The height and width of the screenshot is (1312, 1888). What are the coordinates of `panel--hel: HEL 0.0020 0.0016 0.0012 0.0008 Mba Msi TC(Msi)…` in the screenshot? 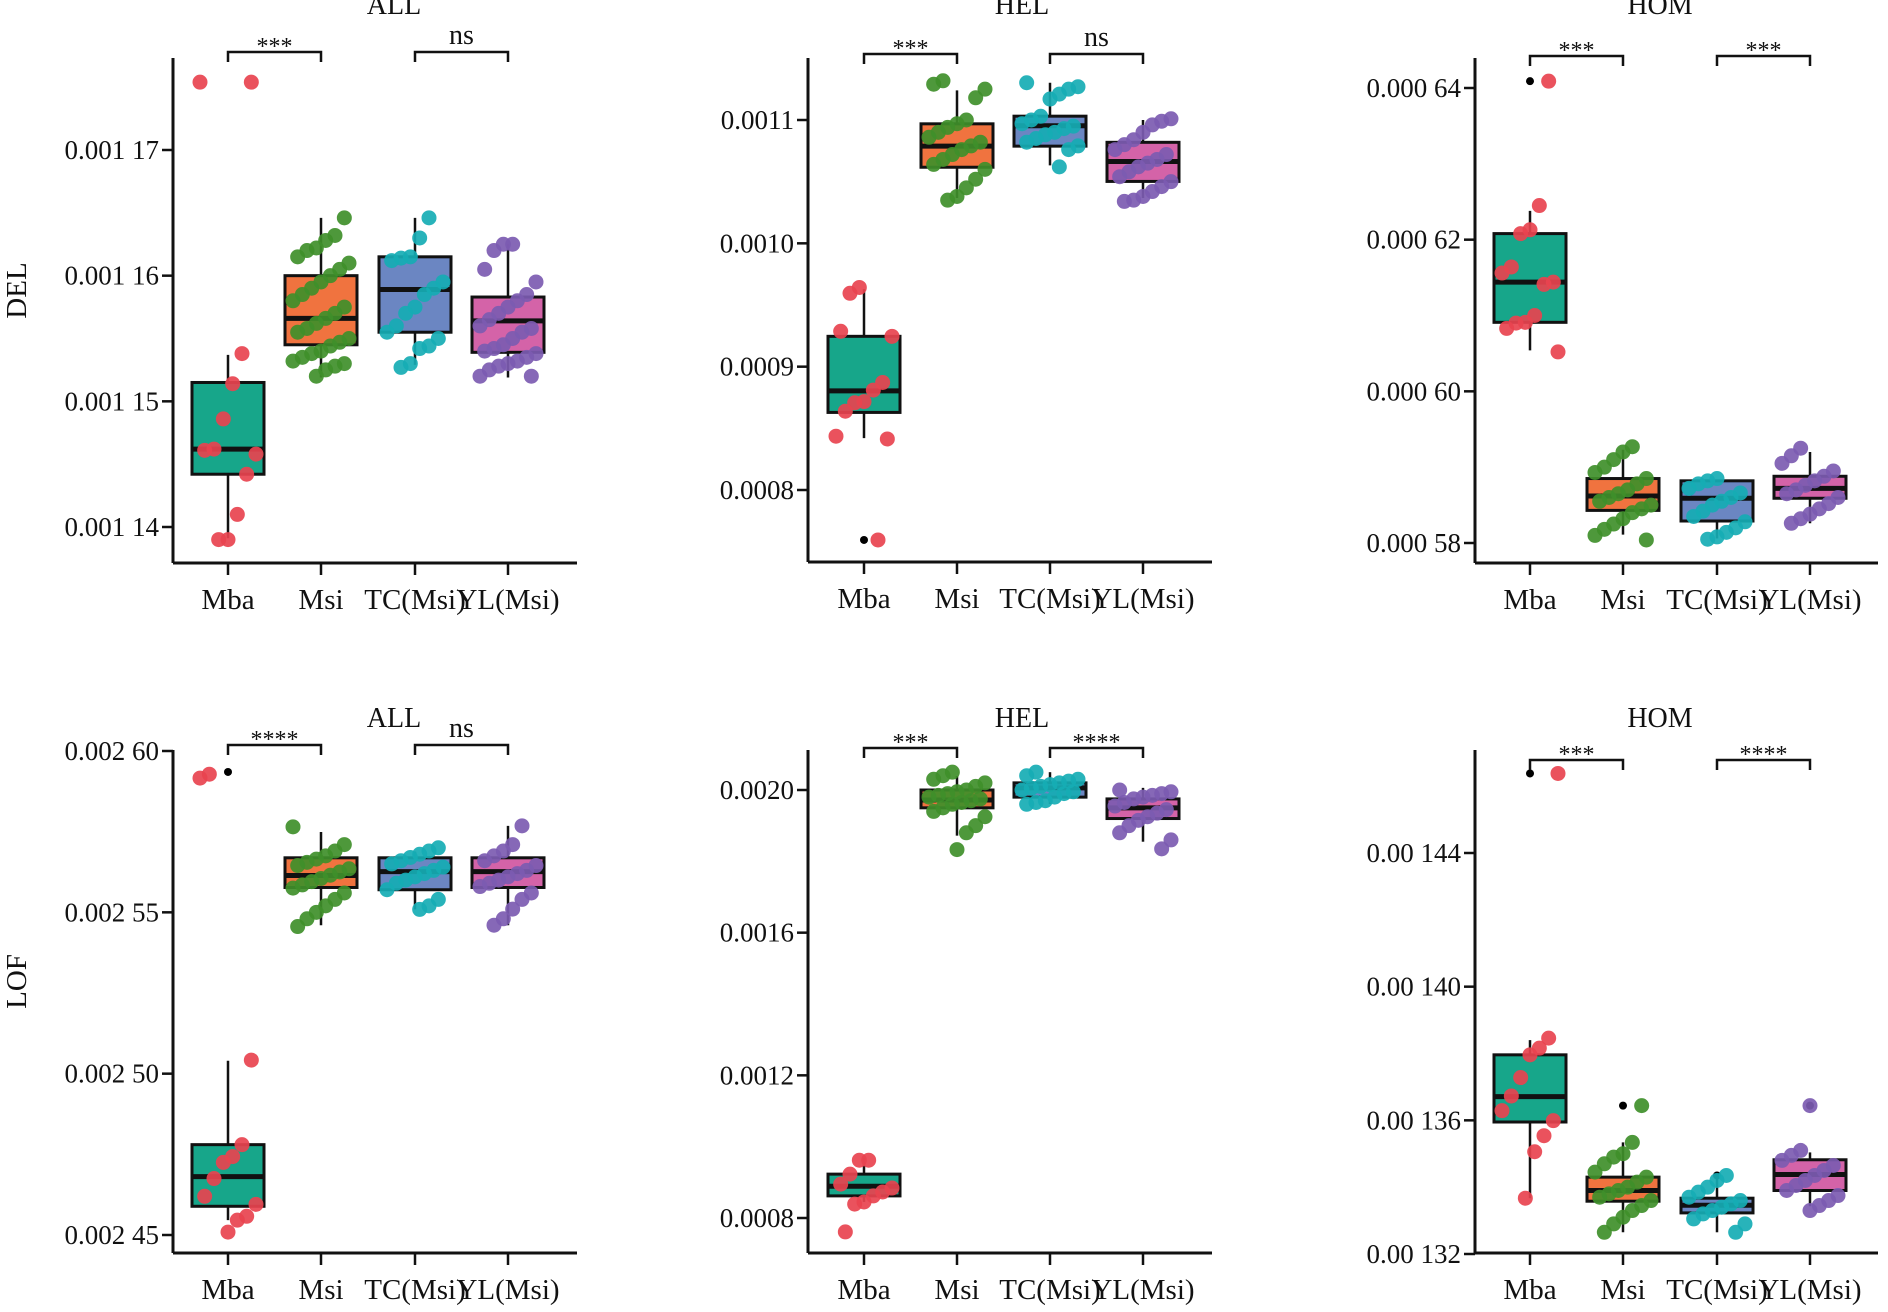 It's located at (966, 1004).